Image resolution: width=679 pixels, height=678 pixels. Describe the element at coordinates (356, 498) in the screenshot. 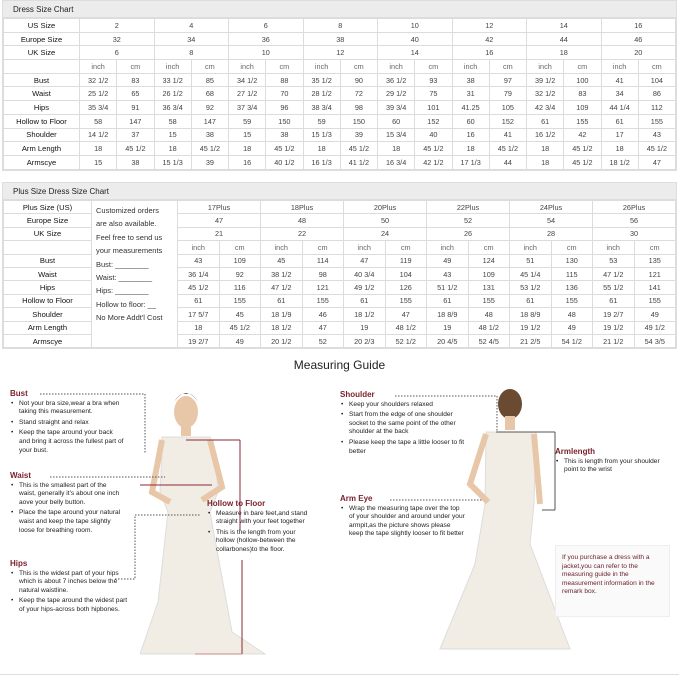

I see `arm-eye-heading: Arm Eye` at that location.